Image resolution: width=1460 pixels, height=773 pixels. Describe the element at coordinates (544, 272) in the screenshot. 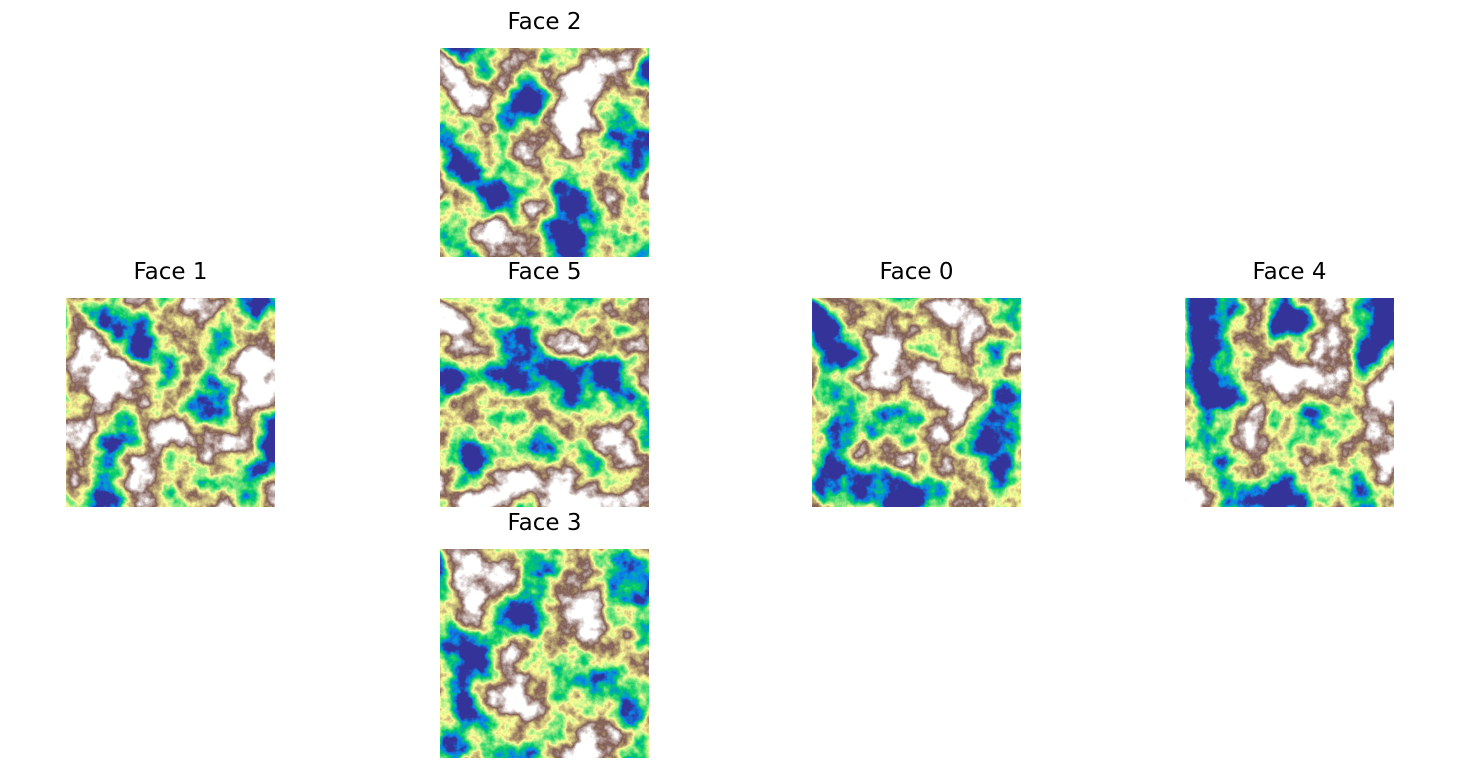

I see `face-5-title: Face 5` at that location.